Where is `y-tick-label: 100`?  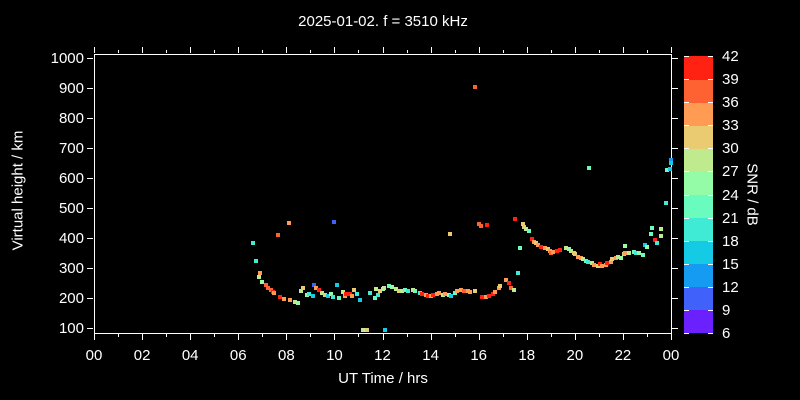
y-tick-label: 100 is located at coordinates (71, 328).